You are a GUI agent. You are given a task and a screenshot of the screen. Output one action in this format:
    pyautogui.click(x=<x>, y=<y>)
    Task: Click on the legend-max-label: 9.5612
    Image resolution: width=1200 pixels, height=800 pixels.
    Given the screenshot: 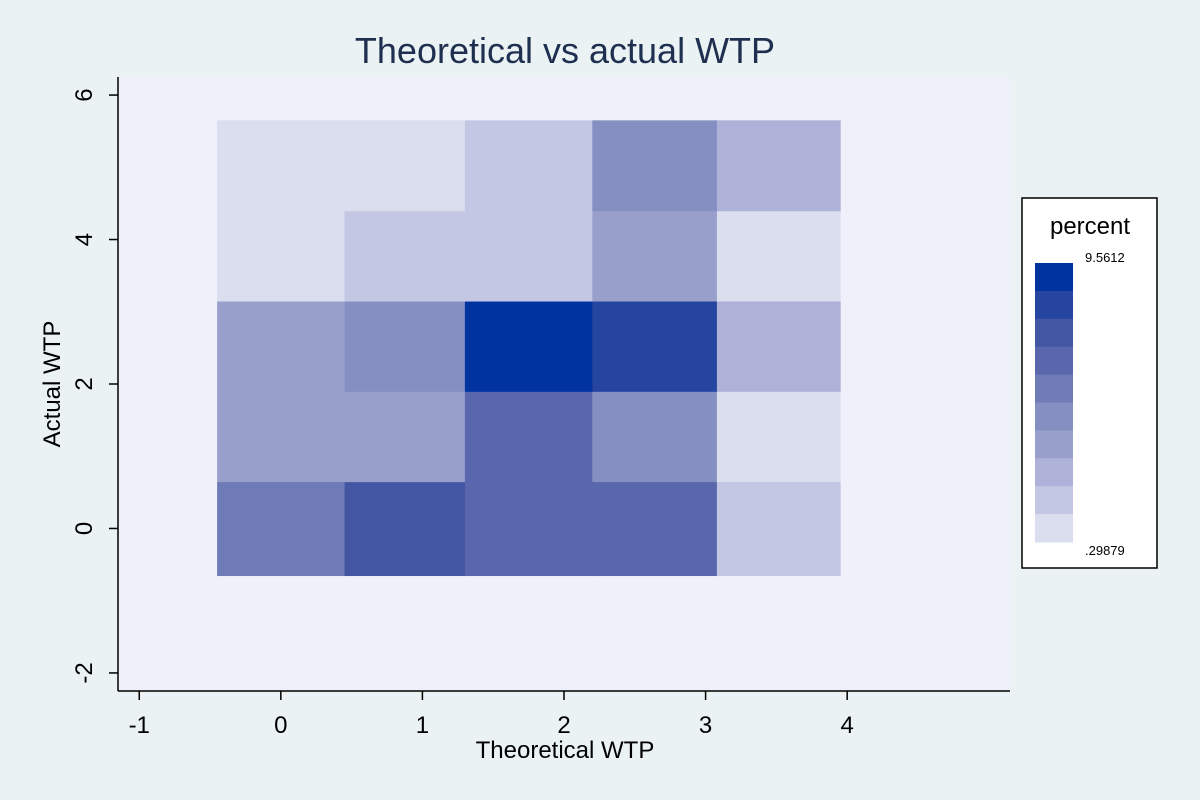 What is the action you would take?
    pyautogui.click(x=1105, y=257)
    